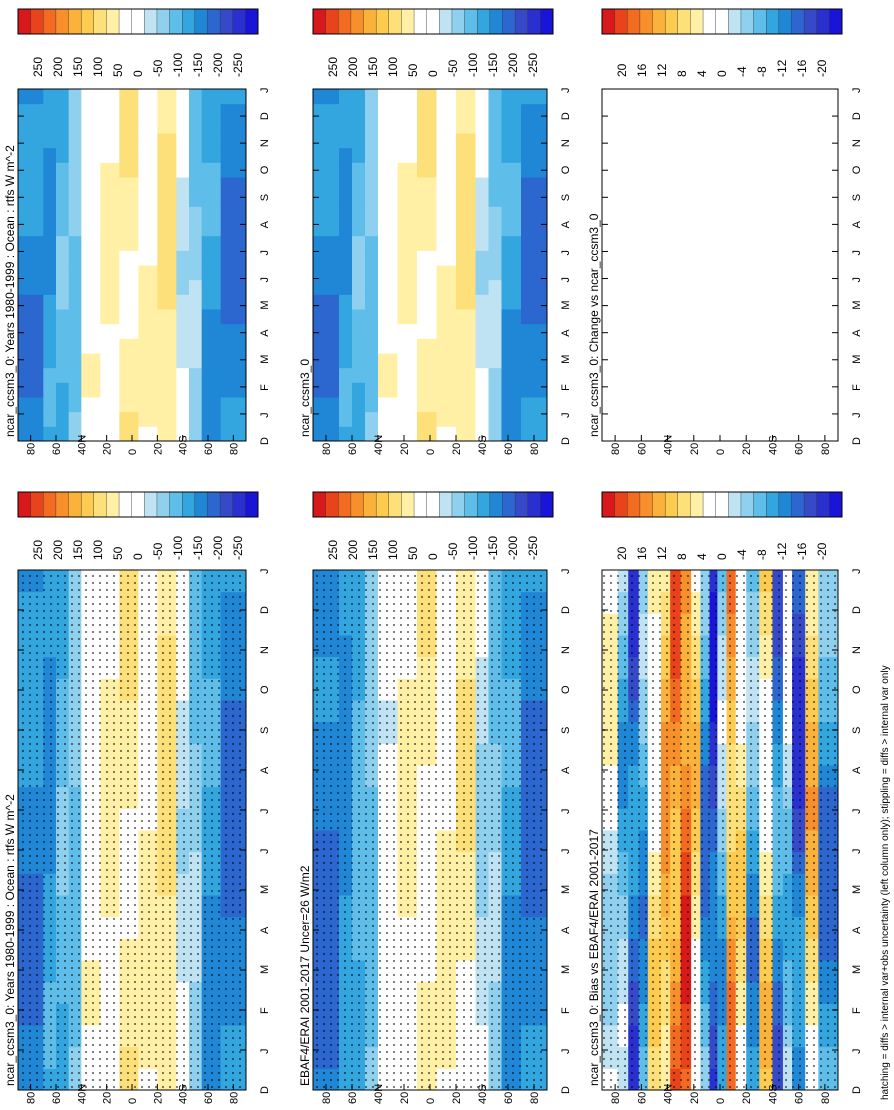 The height and width of the screenshot is (1110, 894). What do you see at coordinates (305, 398) in the screenshot?
I see `panel-title: ncar_ccsm3_0` at bounding box center [305, 398].